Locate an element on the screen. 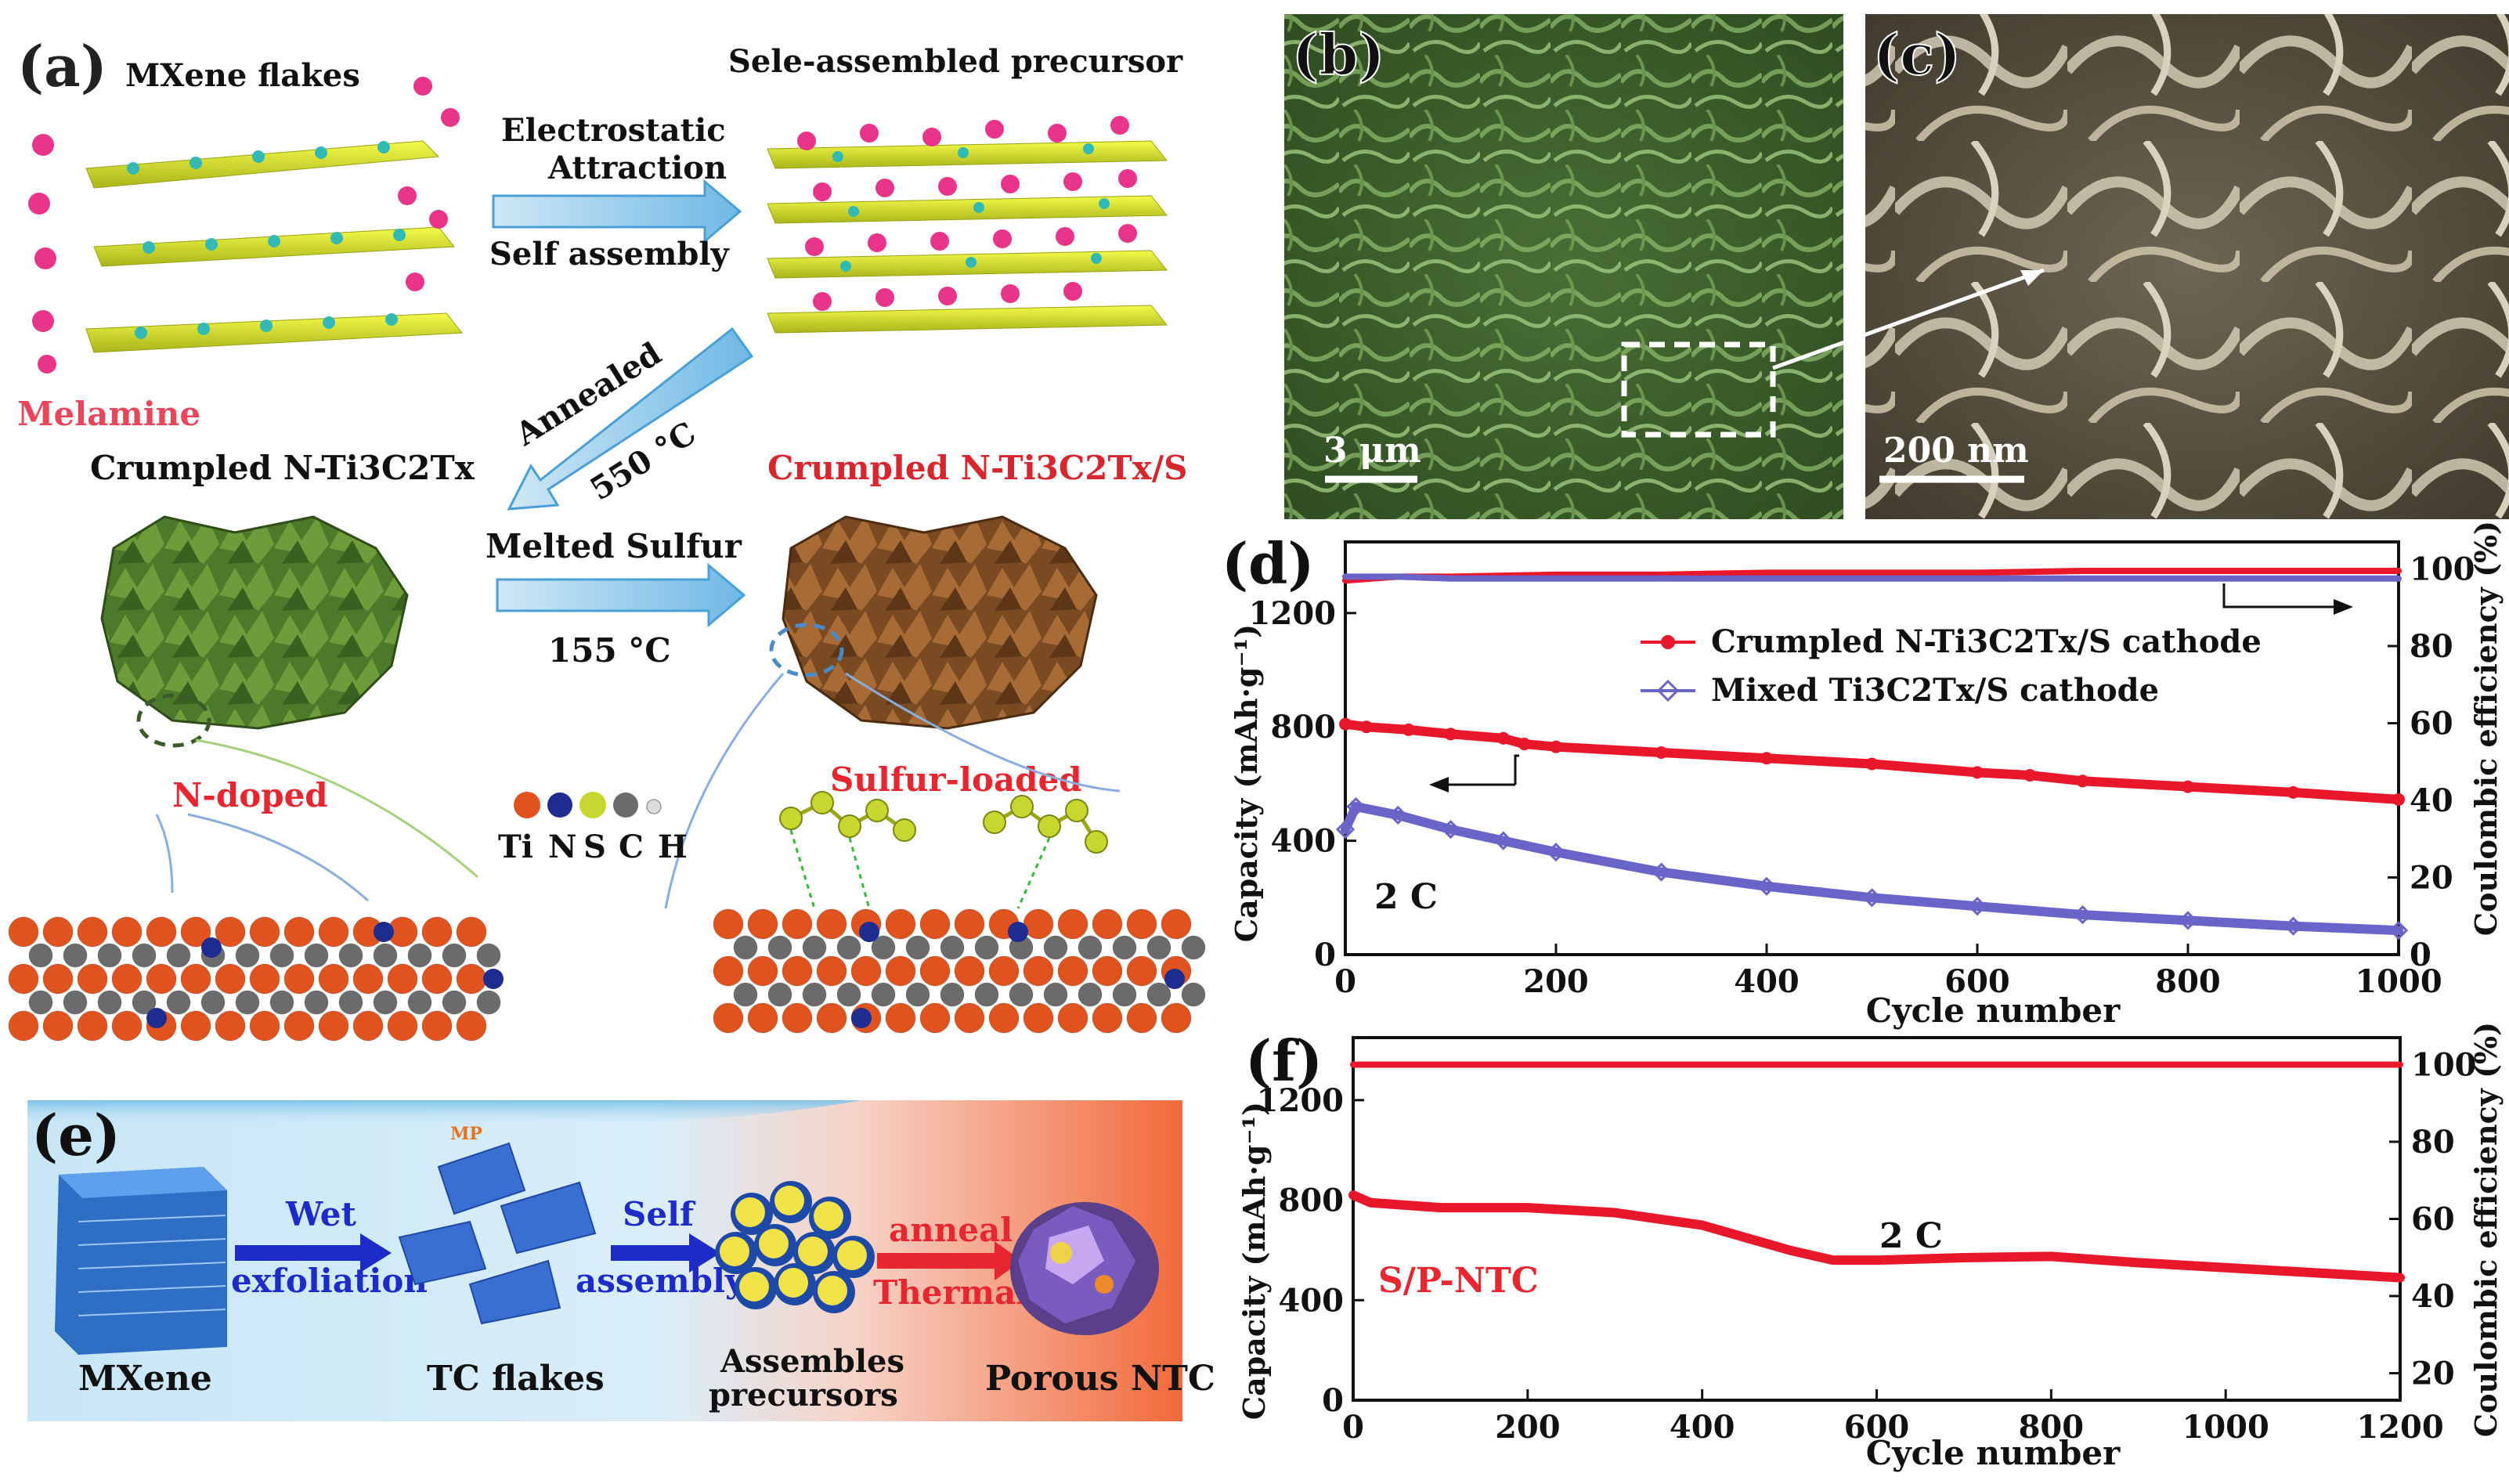  n-doped-circle is located at coordinates (173, 720).